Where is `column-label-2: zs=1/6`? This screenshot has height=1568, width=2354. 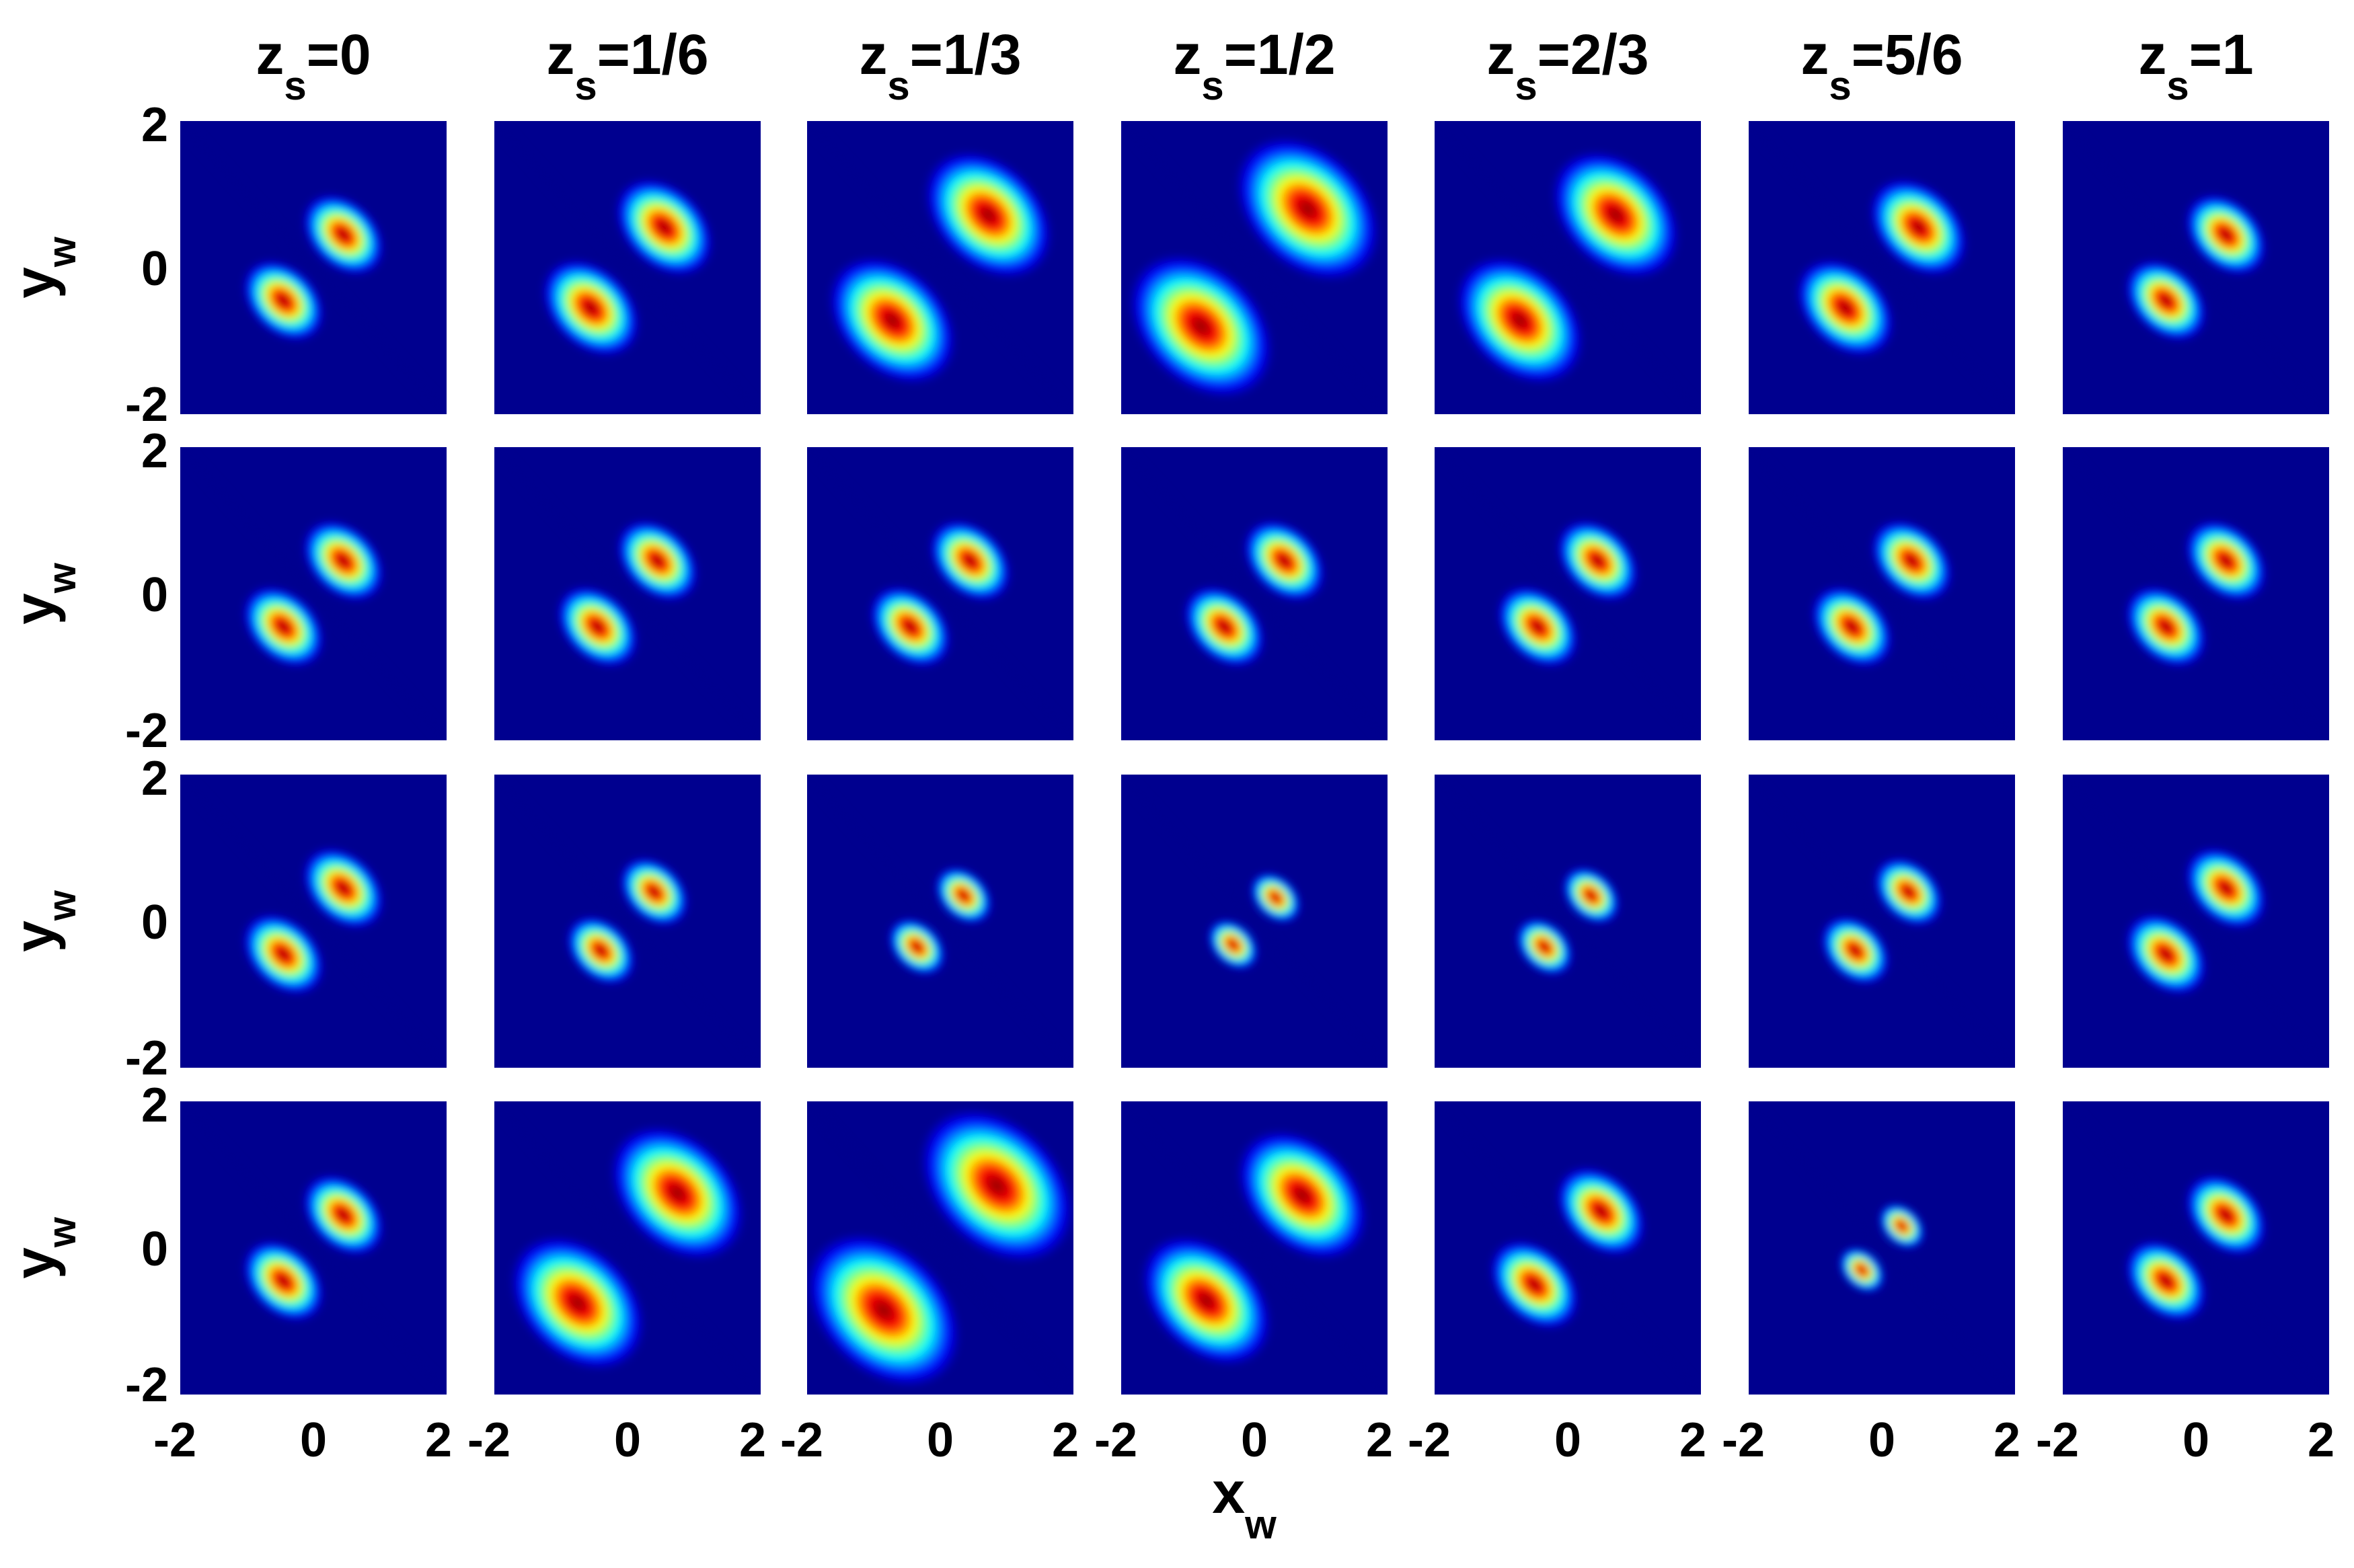 column-label-2: zs=1/6 is located at coordinates (627, 65).